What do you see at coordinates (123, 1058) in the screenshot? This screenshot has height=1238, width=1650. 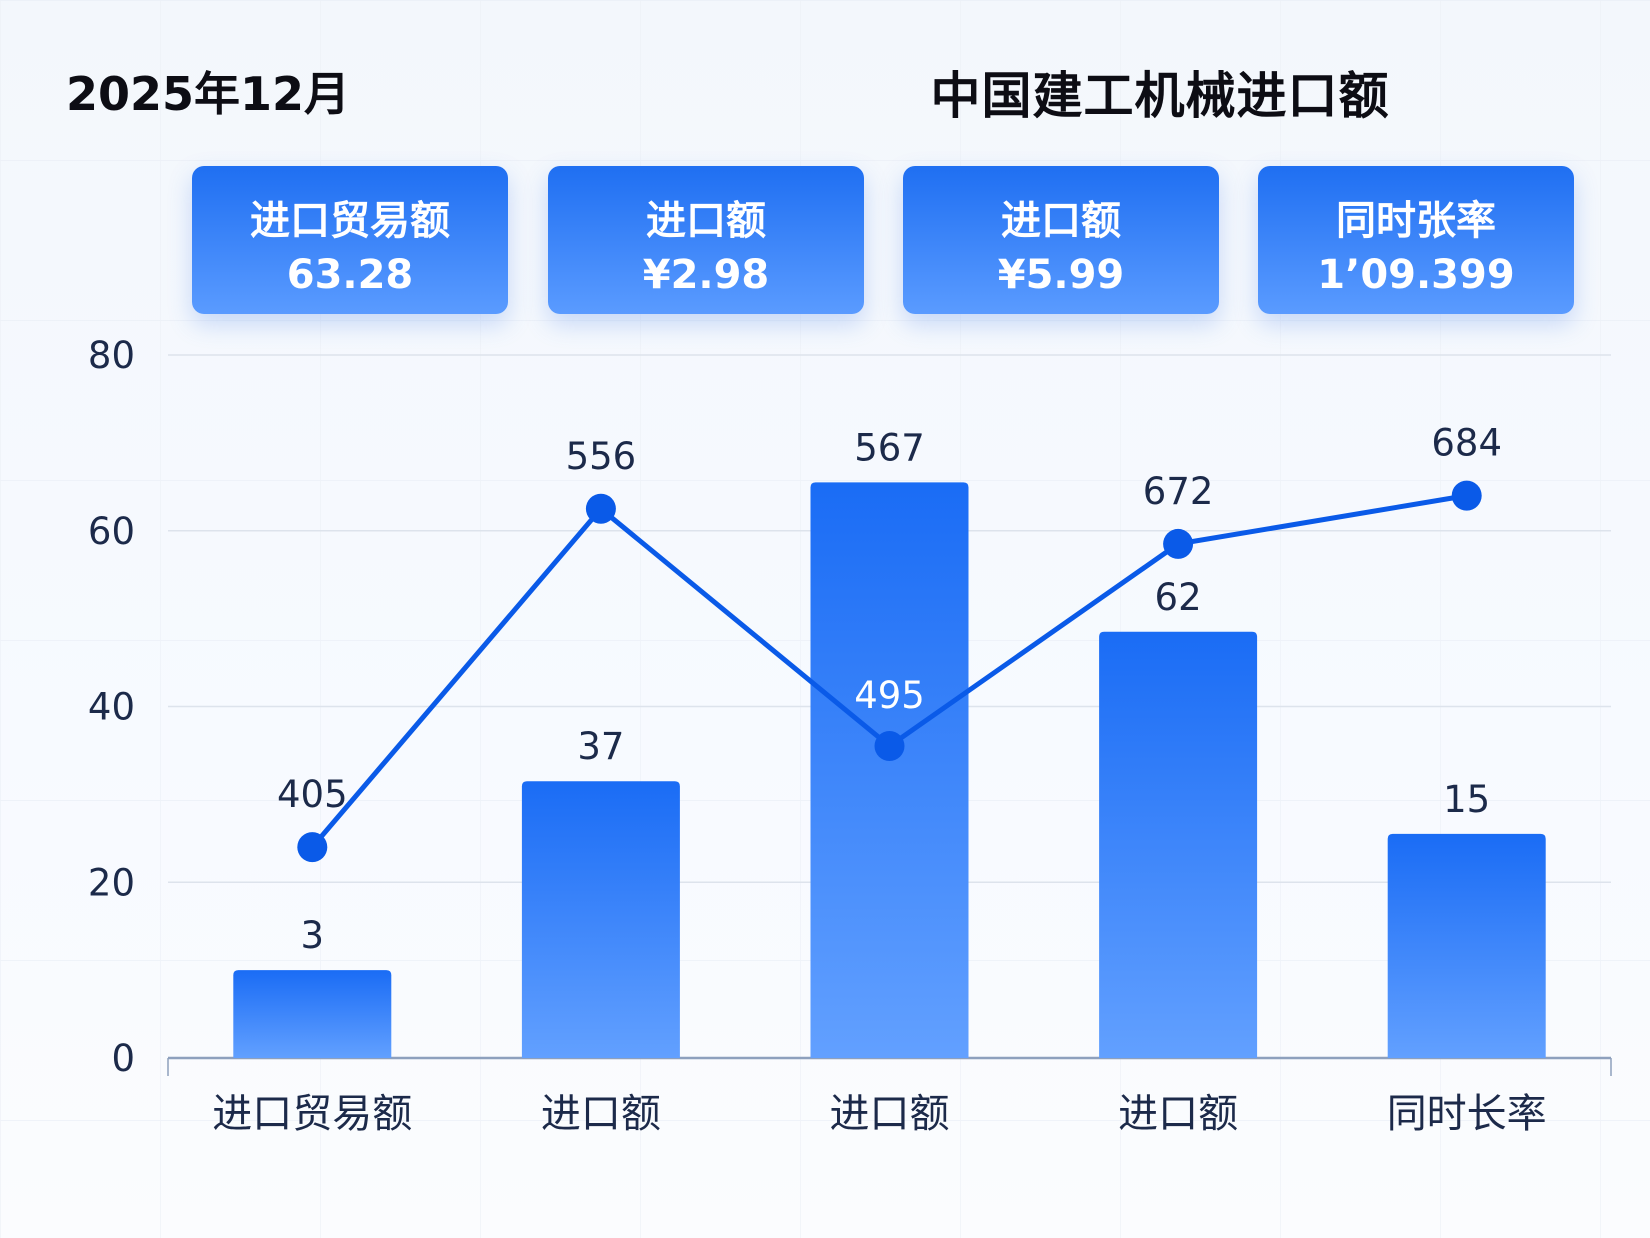 I see `y-tick-label: 0` at bounding box center [123, 1058].